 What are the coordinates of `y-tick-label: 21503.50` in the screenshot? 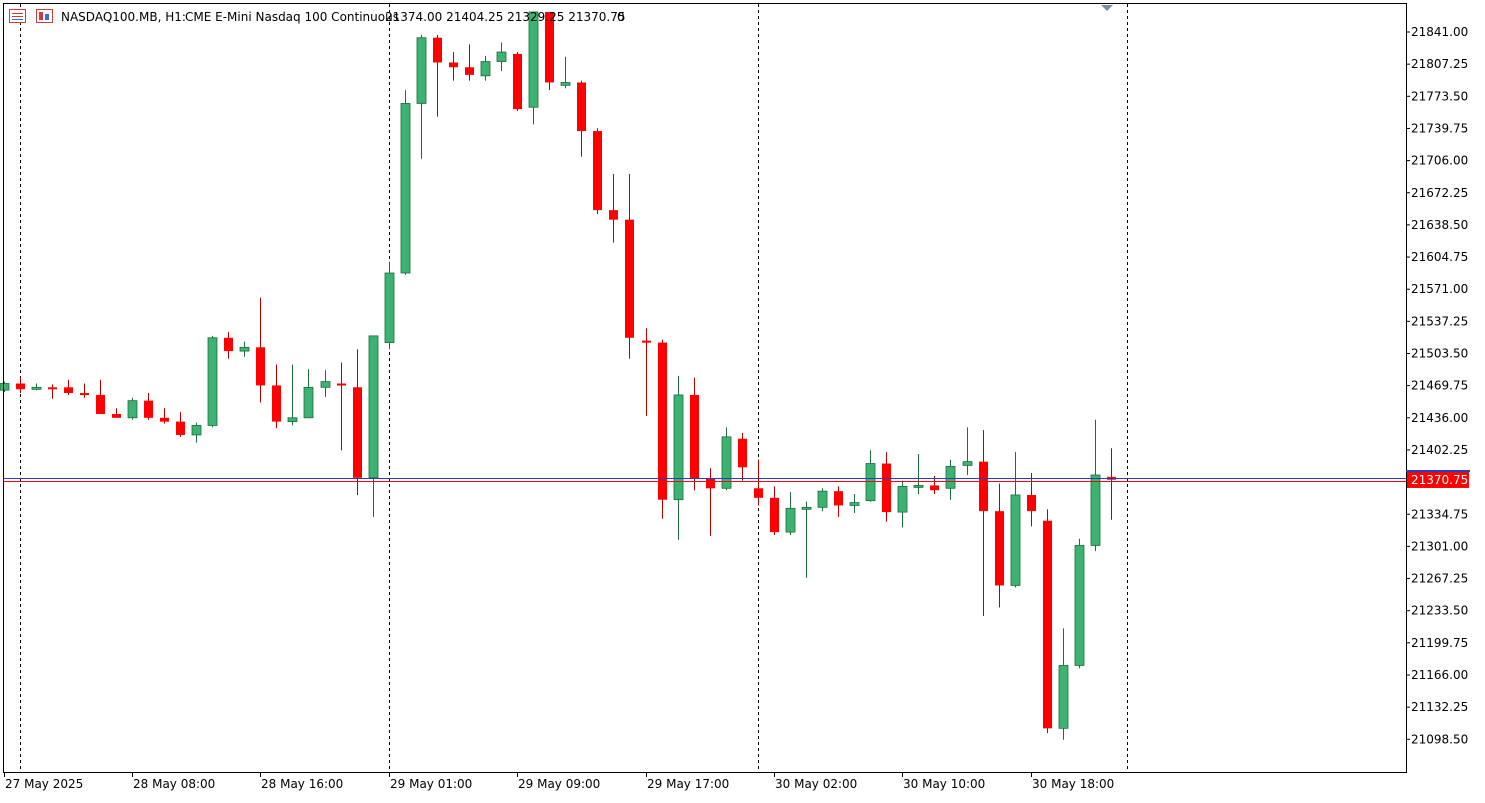 It's located at (1439, 354).